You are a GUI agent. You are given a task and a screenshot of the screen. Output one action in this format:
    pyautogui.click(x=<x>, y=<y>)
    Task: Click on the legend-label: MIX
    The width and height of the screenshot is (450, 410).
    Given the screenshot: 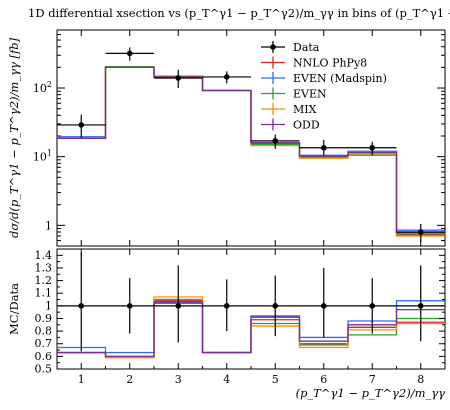 What is the action you would take?
    pyautogui.click(x=305, y=109)
    